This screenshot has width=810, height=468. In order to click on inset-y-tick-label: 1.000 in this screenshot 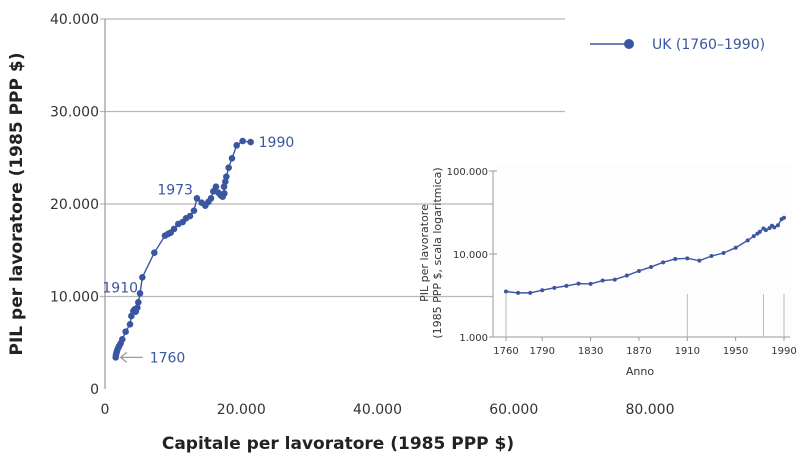, I will do `click(473, 338)`.